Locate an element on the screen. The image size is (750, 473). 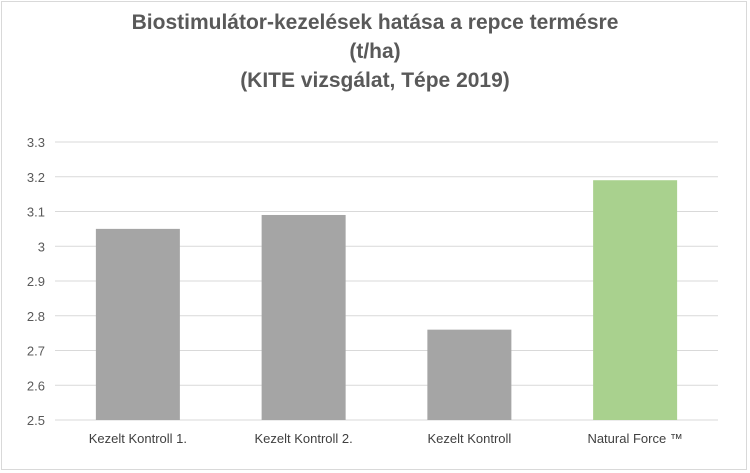
y-axis-tick-labels: 2.5 2.6 2.7 2.8 2.9 3 3.1 3.2 3.3 is located at coordinates (36, 281).